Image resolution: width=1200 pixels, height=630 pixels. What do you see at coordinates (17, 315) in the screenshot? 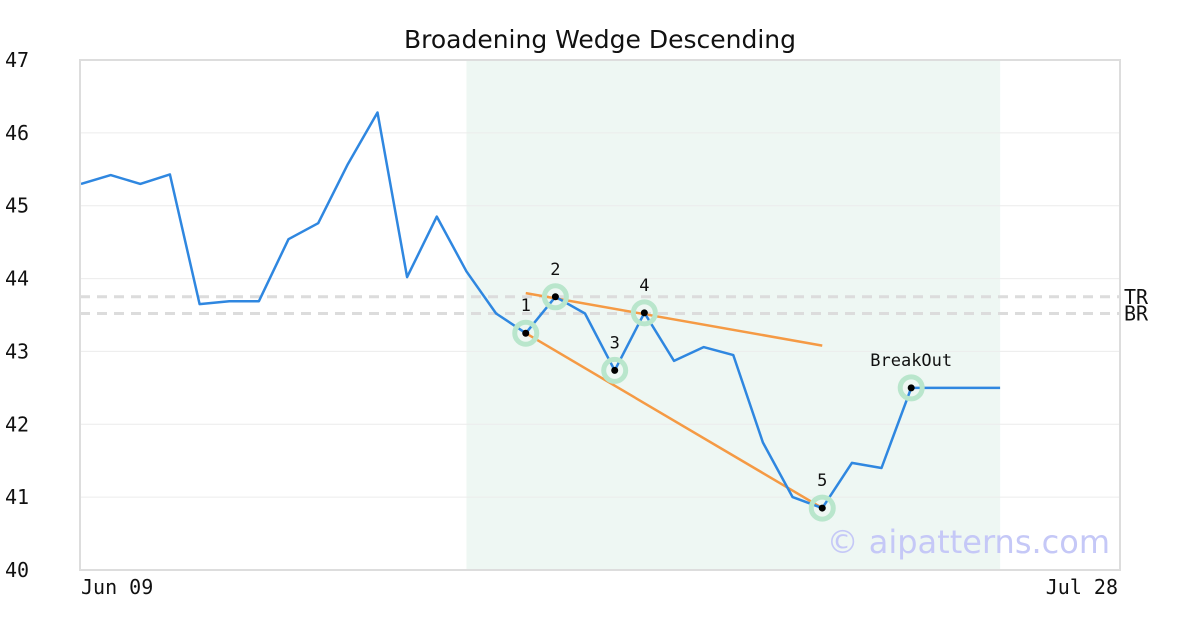
I see `y-axis: 40 41 42 43 44 45 46 47` at bounding box center [17, 315].